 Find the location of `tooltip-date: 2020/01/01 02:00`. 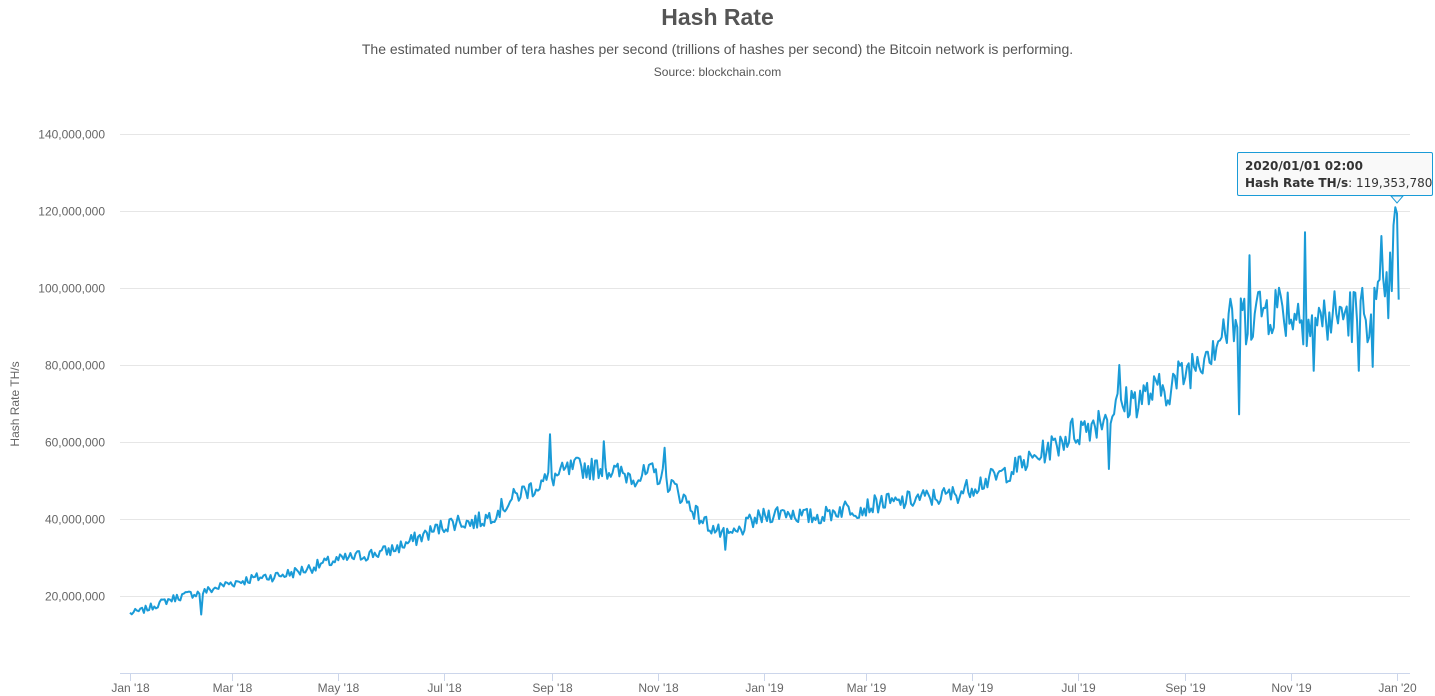

tooltip-date: 2020/01/01 02:00 is located at coordinates (1304, 166).